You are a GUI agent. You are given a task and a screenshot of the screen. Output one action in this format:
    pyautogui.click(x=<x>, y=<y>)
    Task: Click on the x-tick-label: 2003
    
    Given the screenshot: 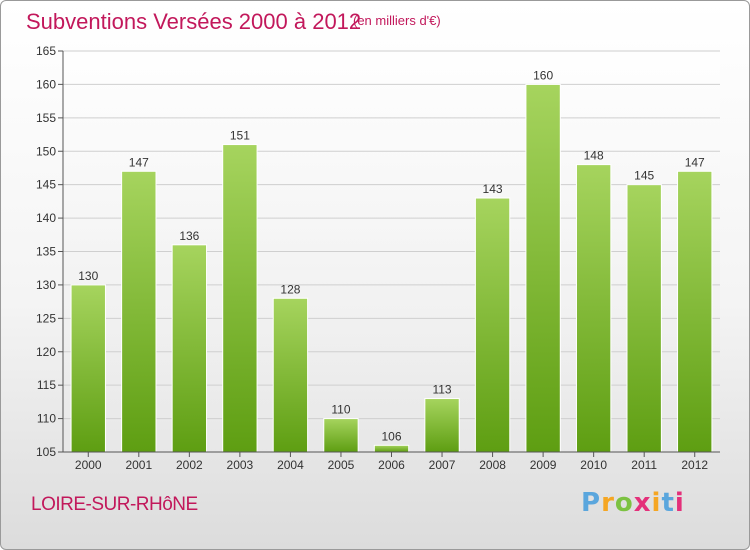 What is the action you would take?
    pyautogui.click(x=240, y=465)
    